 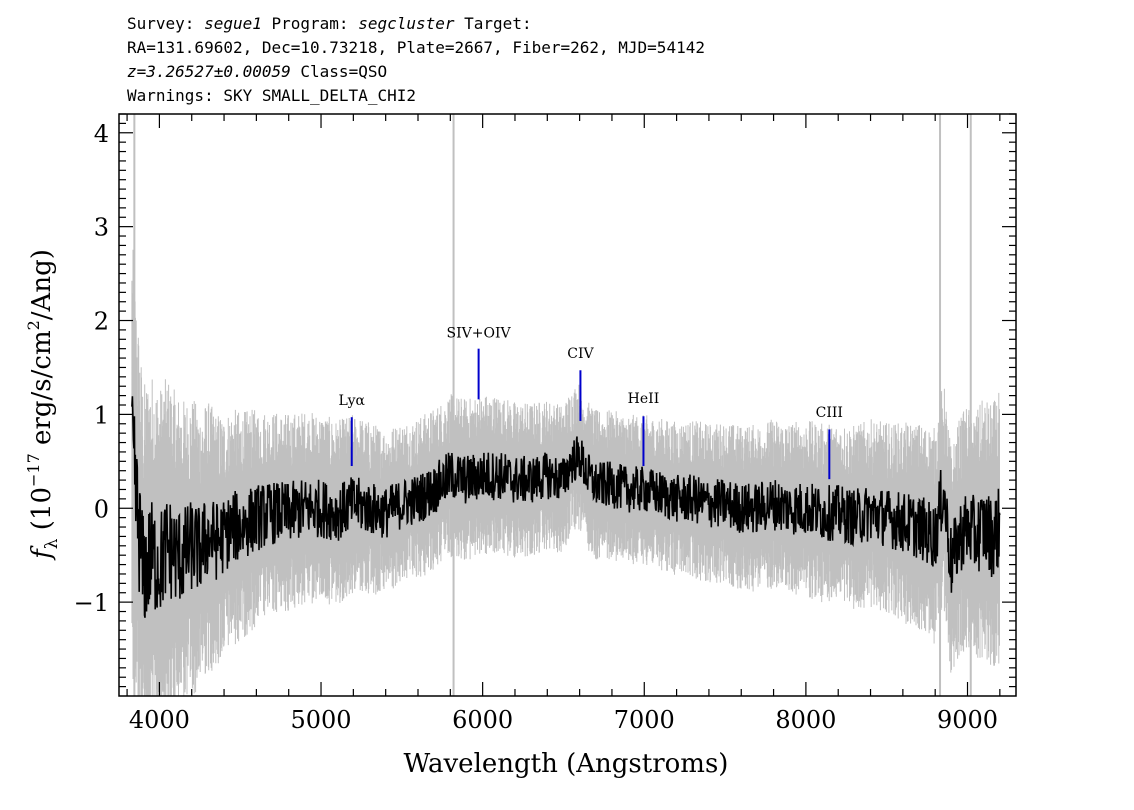 I want to click on y-tick-label-0: −1, so click(x=91, y=603).